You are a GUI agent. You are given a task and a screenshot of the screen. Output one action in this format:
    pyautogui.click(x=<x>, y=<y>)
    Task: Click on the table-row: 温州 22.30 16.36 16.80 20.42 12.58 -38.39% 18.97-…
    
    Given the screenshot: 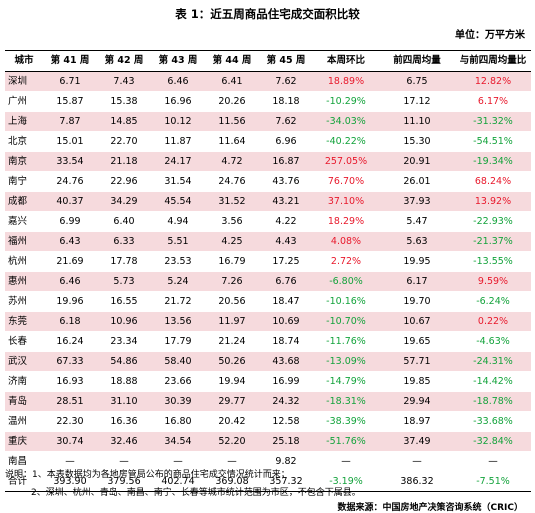 What is the action you would take?
    pyautogui.click(x=268, y=421)
    